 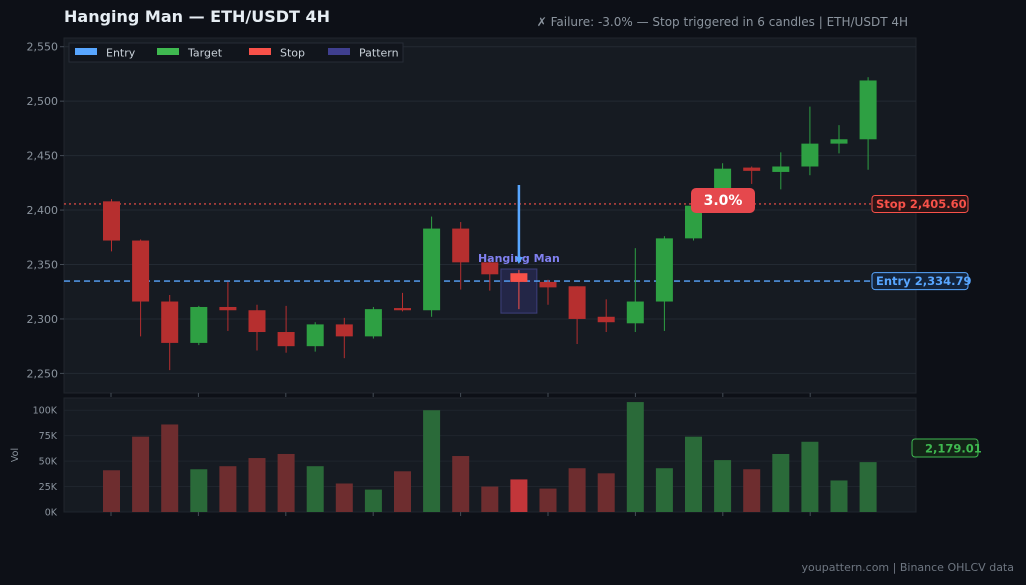 I want to click on entry-tag, so click(x=920, y=281).